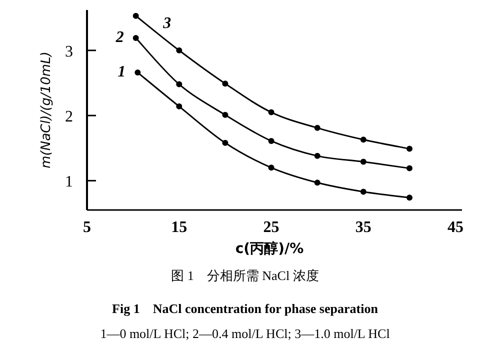 This screenshot has width=490, height=361. Describe the element at coordinates (69, 51) in the screenshot. I see `y-tick-label: 3` at that location.